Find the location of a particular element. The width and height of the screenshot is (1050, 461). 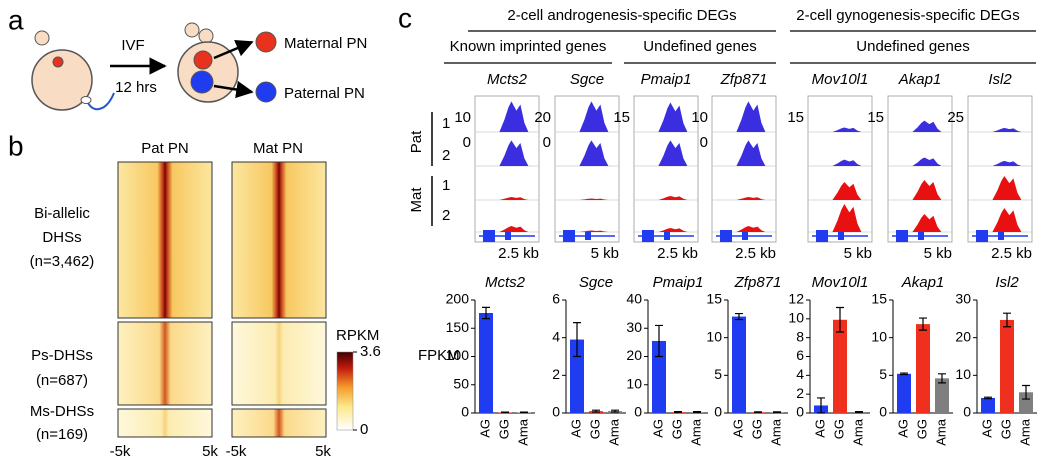

x-tick-label: Ama is located at coordinates (940, 432).